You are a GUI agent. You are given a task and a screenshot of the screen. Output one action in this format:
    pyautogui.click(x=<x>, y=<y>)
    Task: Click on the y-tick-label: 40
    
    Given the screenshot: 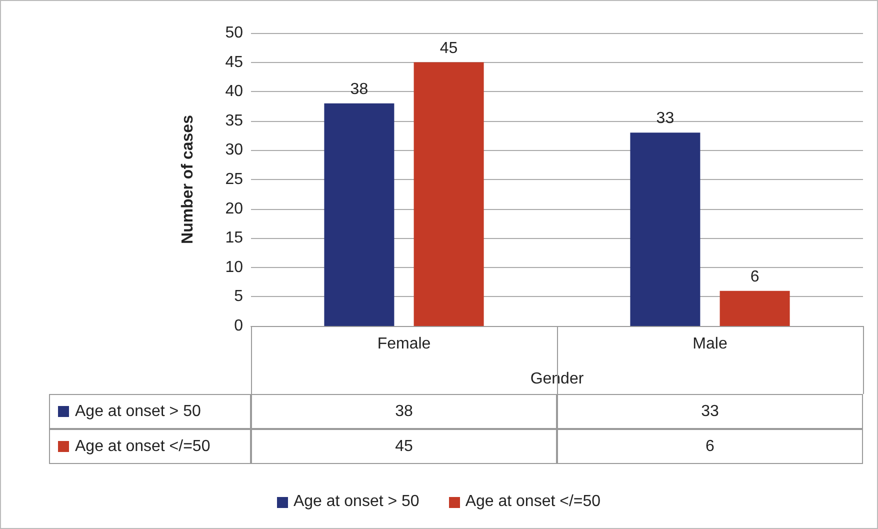 What is the action you would take?
    pyautogui.click(x=234, y=91)
    